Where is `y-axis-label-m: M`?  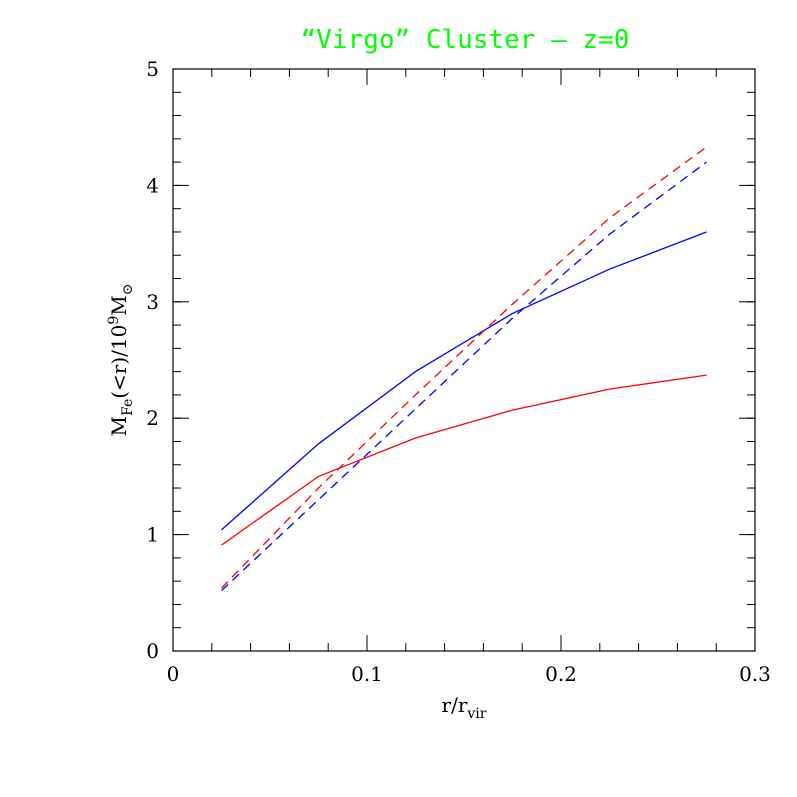 y-axis-label-m: M is located at coordinates (119, 426).